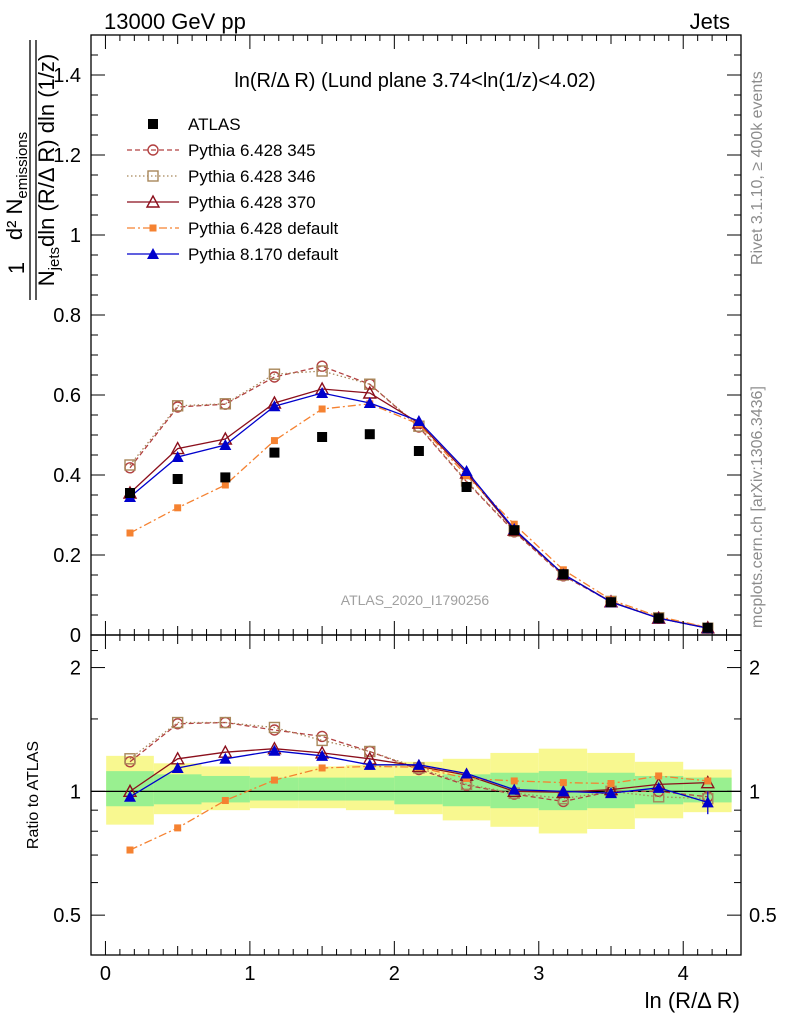 Image resolution: width=786 pixels, height=1024 pixels. Describe the element at coordinates (153, 228) in the screenshot. I see `legend-marker-pythia-6-428-default` at that location.